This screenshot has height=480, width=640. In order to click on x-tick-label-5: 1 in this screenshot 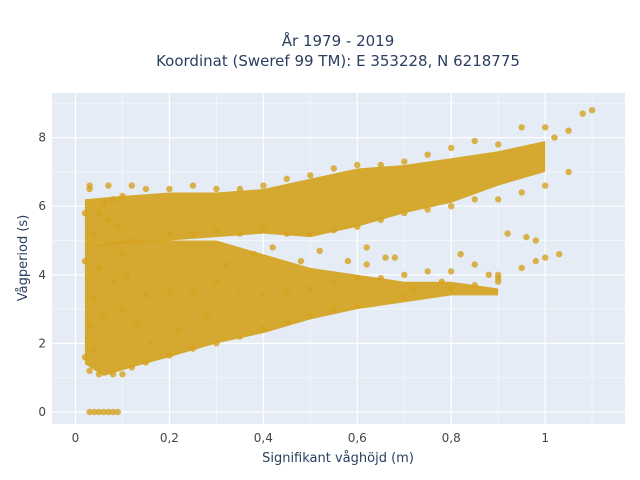, I will do `click(545, 438)`.